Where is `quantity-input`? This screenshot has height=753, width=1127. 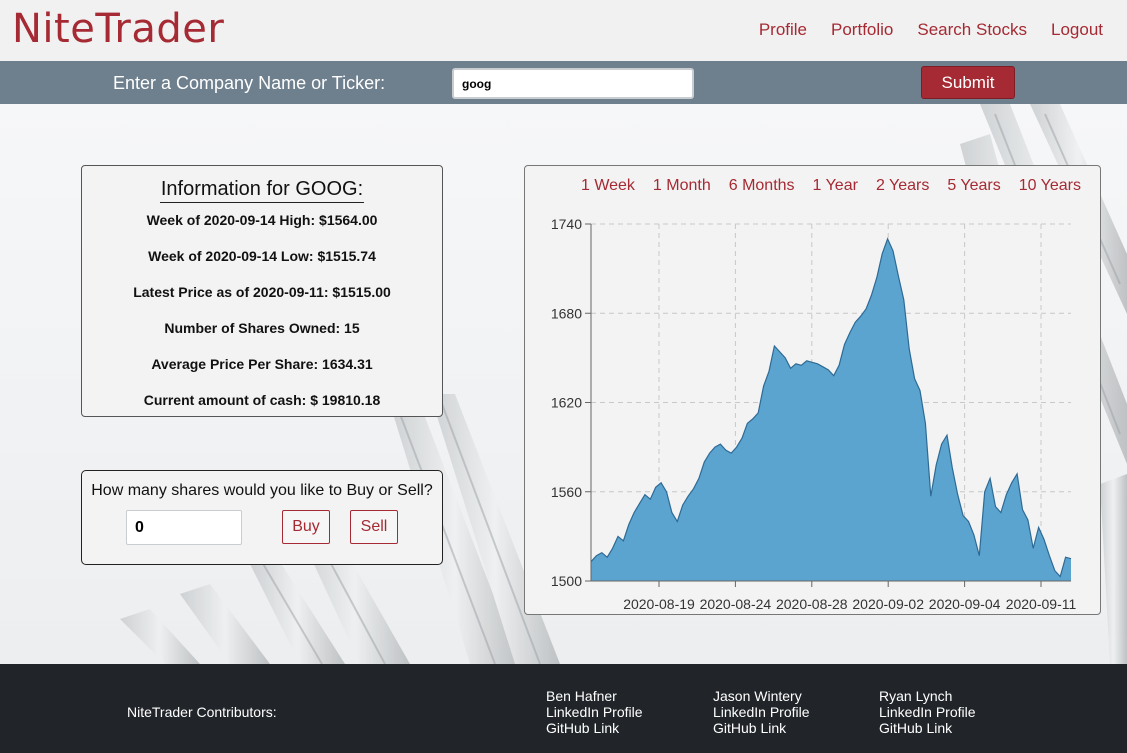
quantity-input is located at coordinates (184, 527).